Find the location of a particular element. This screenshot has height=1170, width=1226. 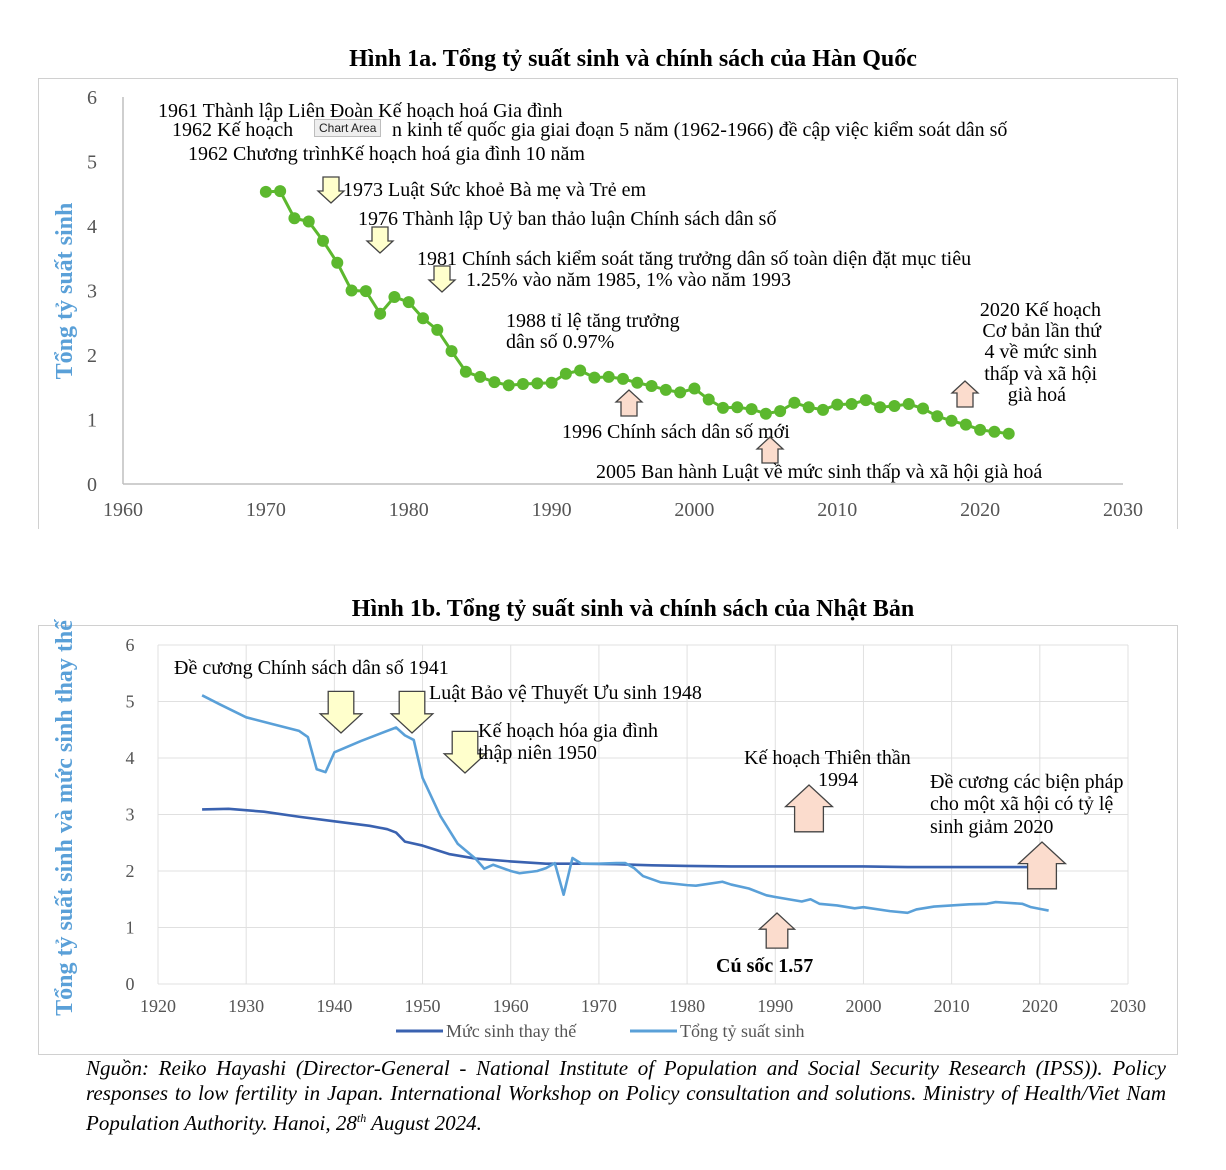

source-text-b: August 2024. is located at coordinates (424, 1123).